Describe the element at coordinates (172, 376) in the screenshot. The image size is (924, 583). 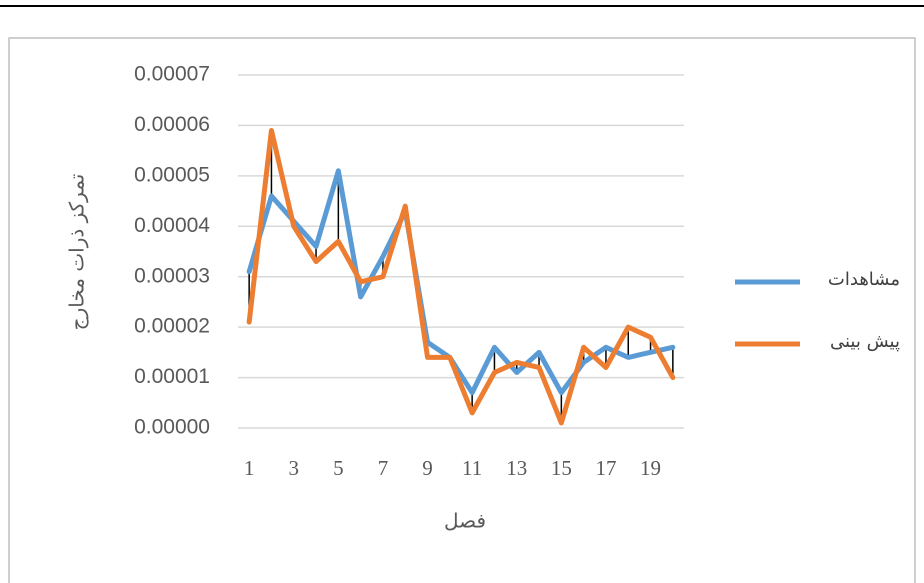
I see `y-tick-label: 0.00001` at that location.